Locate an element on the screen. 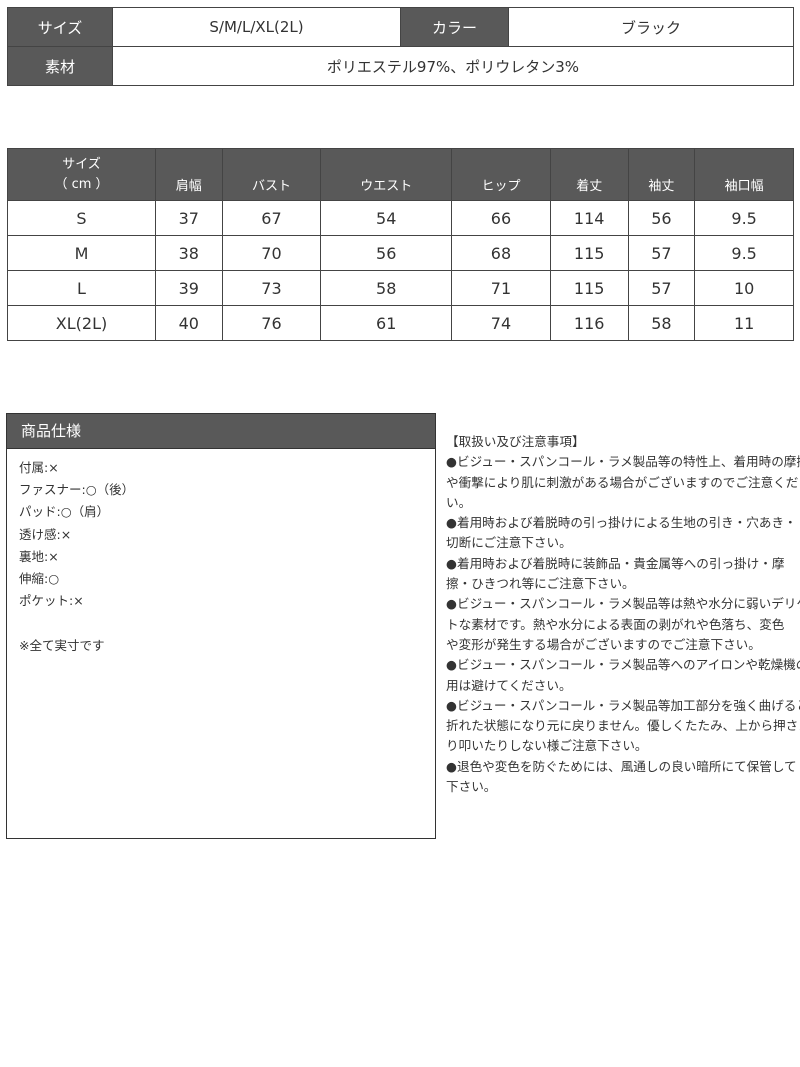  note-line: ●ビジュー・スパンコール・ラメ製品等へのアイロンや乾燥機の使 is located at coordinates (623, 665).